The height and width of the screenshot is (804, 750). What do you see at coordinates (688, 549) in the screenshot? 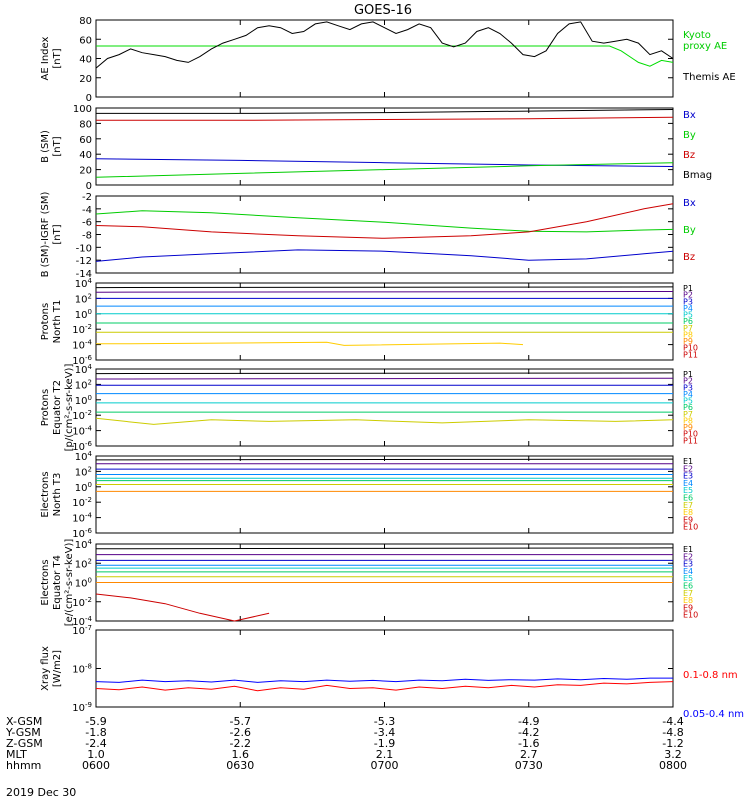
I see `legend-electrons_equator-0: E1` at bounding box center [688, 549].